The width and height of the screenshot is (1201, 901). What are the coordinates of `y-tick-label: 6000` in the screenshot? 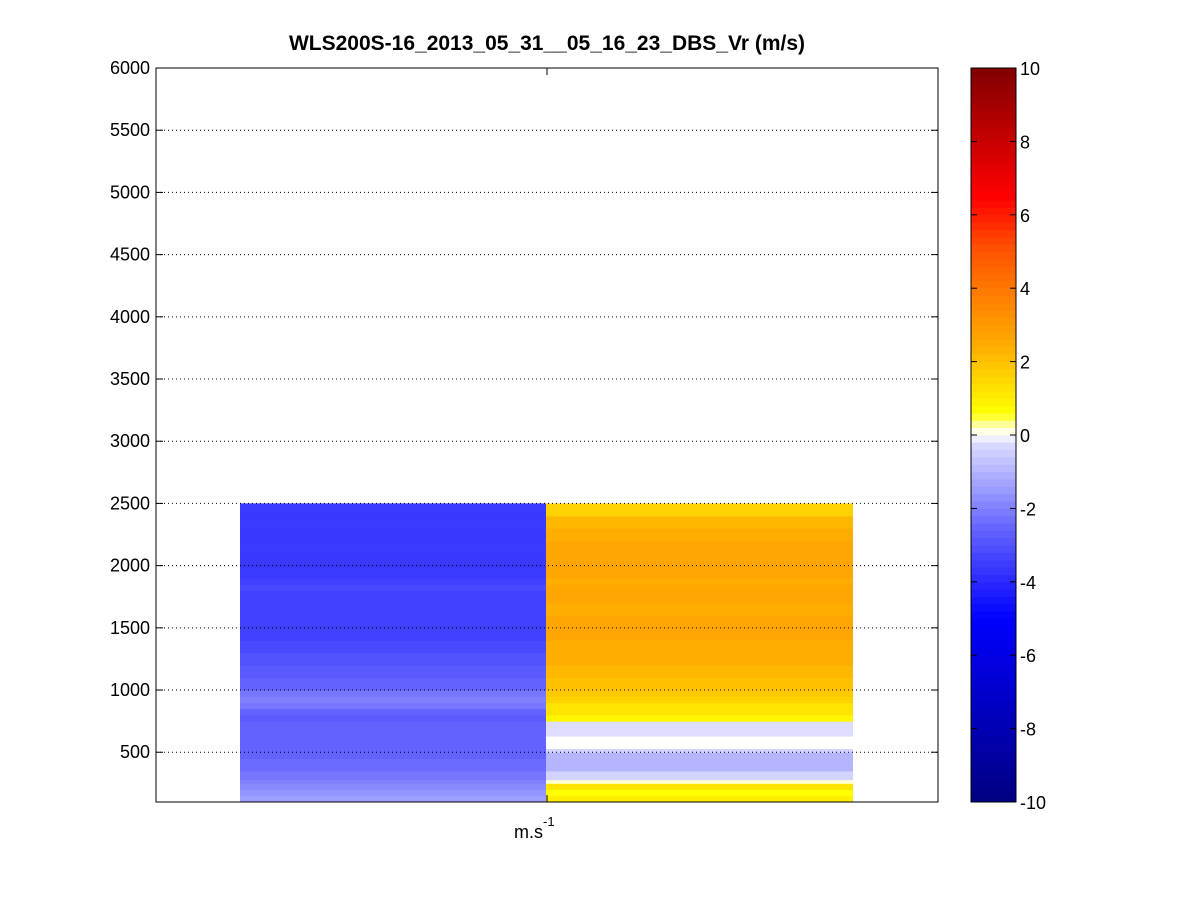 It's located at (130, 68).